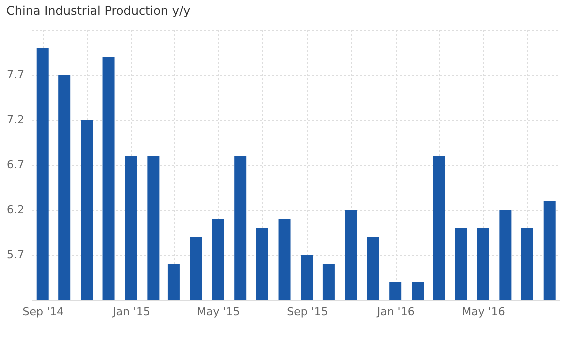 This screenshot has width=574, height=339. Describe the element at coordinates (307, 312) in the screenshot. I see `x-tick-label: Sep '15` at that location.